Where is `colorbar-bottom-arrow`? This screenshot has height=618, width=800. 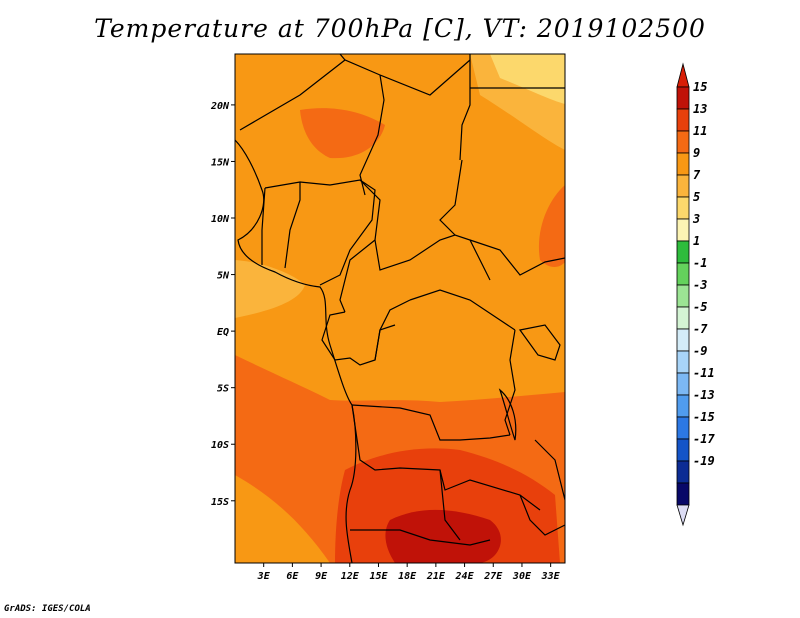
colorbar-bottom-arrow is located at coordinates (683, 515).